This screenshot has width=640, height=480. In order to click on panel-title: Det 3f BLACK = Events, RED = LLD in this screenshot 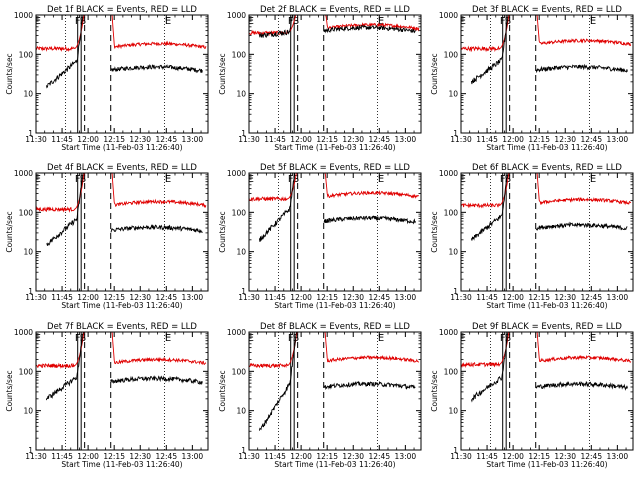, I will do `click(547, 10)`.